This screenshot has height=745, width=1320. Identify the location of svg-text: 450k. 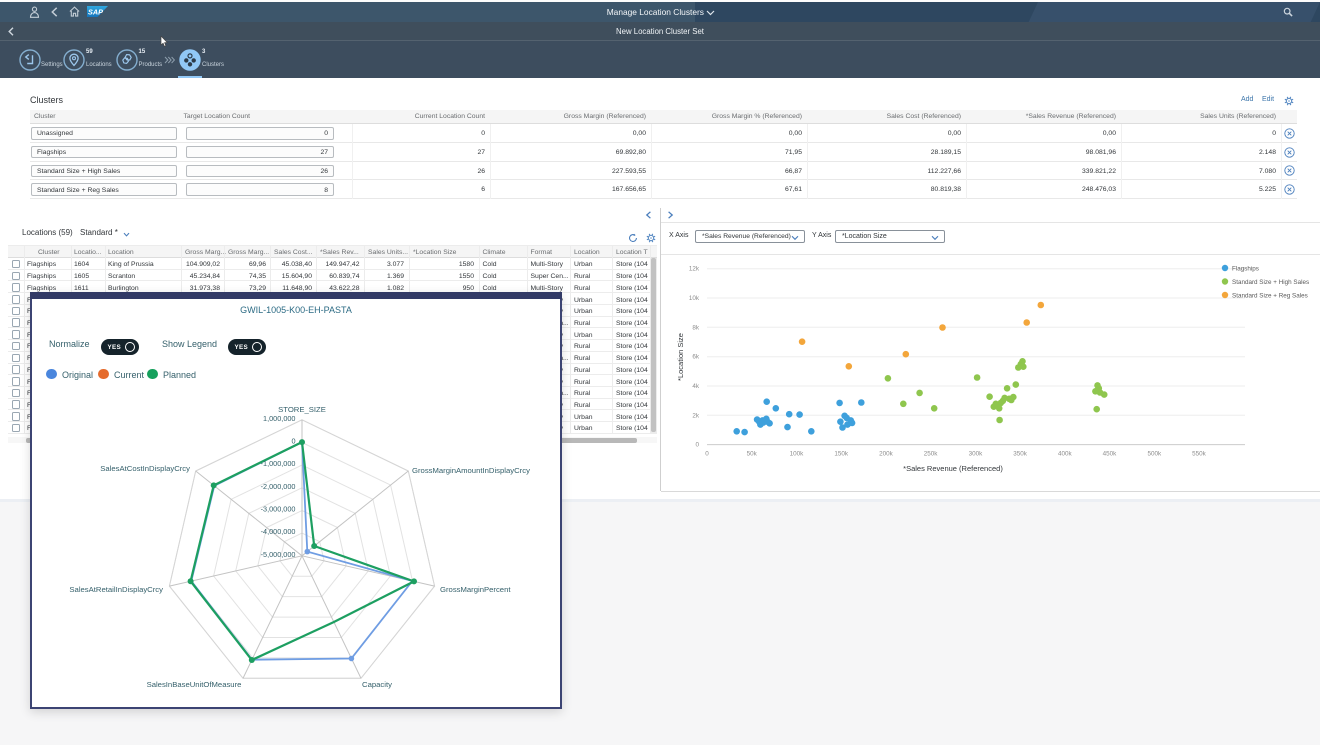
(1110, 454).